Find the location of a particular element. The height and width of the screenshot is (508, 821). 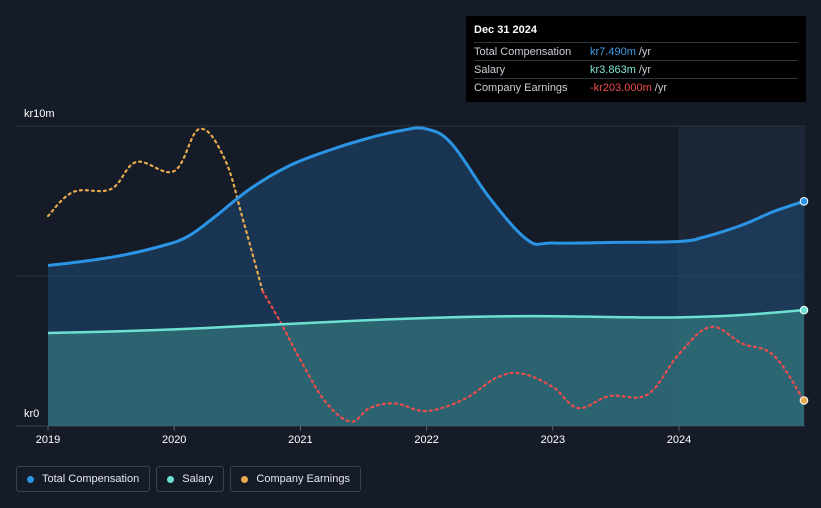

salary-end-point is located at coordinates (804, 310).